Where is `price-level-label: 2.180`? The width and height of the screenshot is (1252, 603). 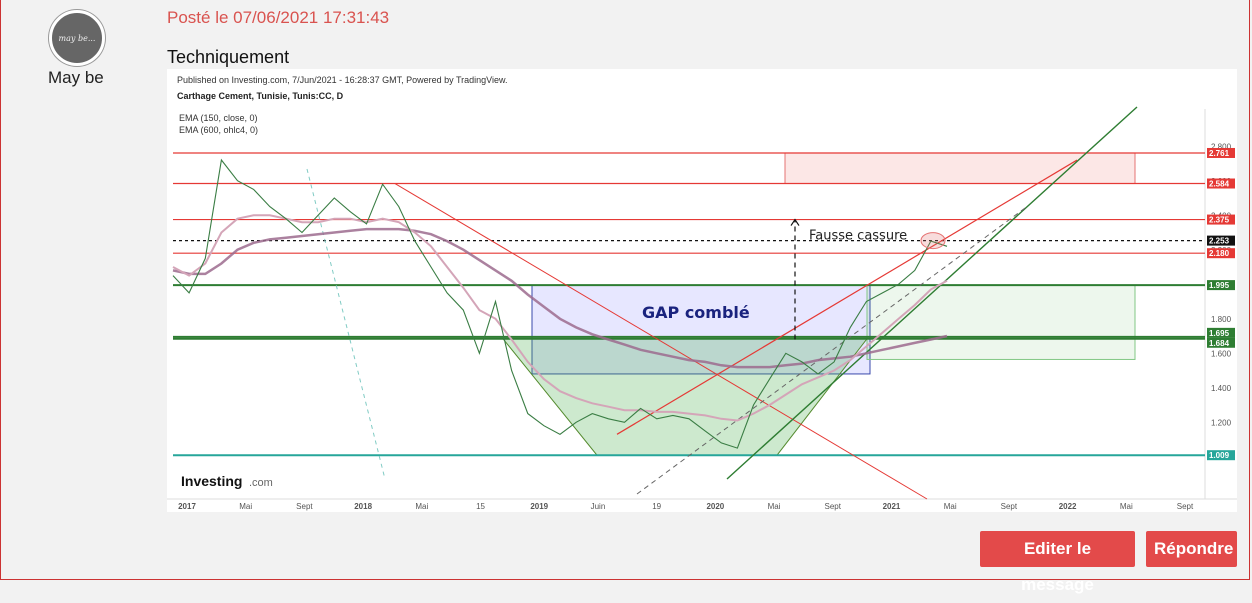 price-level-label: 2.180 is located at coordinates (1219, 253).